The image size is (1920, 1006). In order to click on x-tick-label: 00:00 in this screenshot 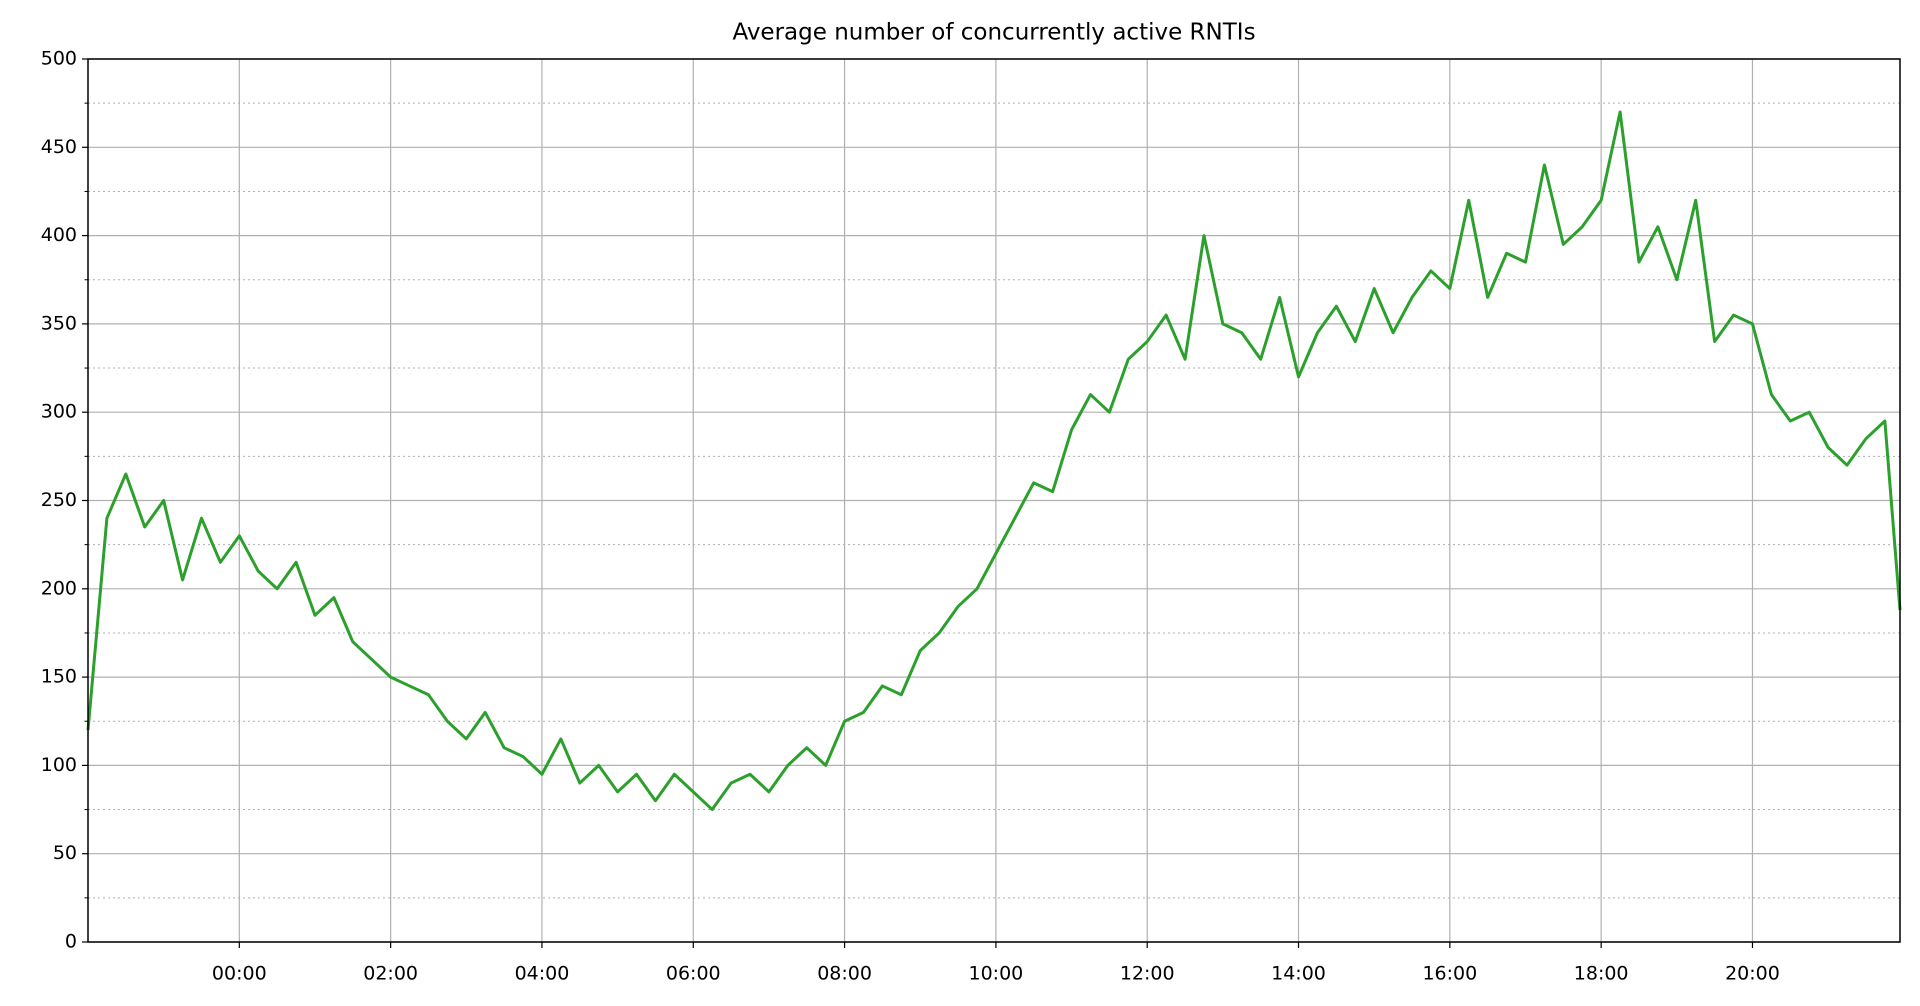, I will do `click(239, 974)`.